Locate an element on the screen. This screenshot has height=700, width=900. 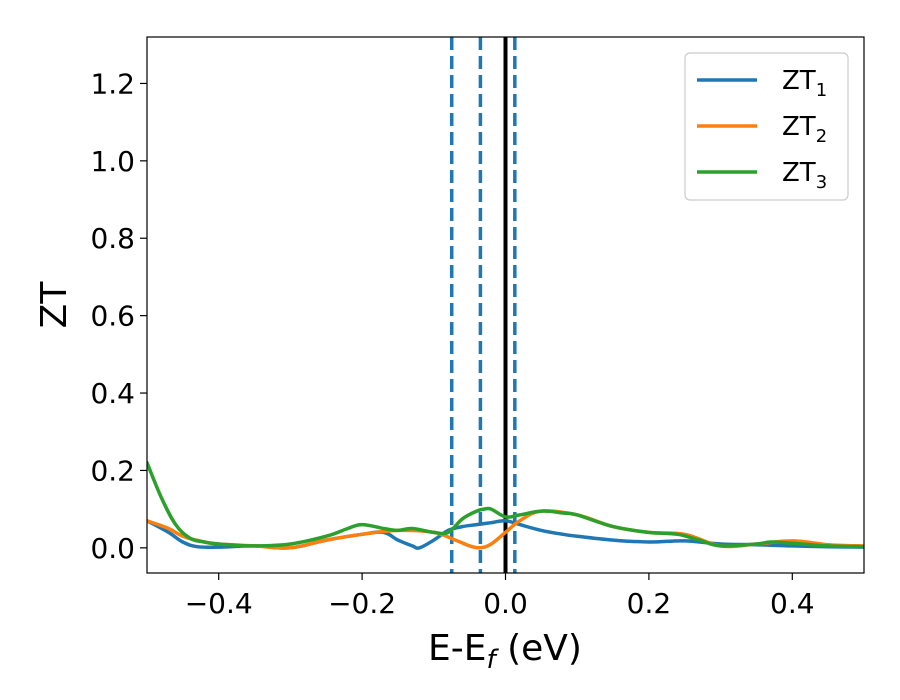
y-tick-label: 0.8 is located at coordinates (112, 238).